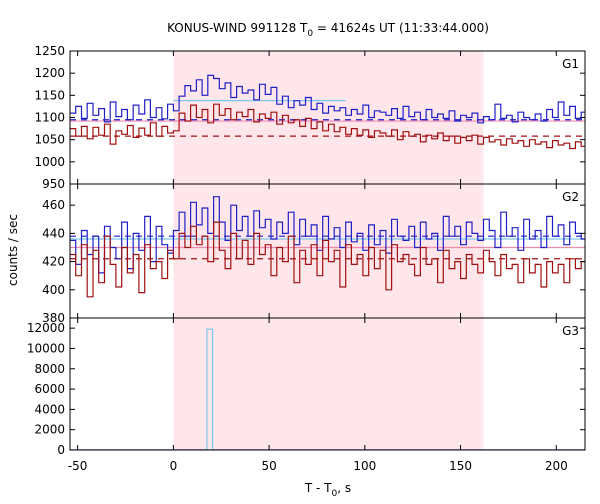 The height and width of the screenshot is (504, 600). Describe the element at coordinates (268, 466) in the screenshot. I see `x-tick-label: 50` at that location.